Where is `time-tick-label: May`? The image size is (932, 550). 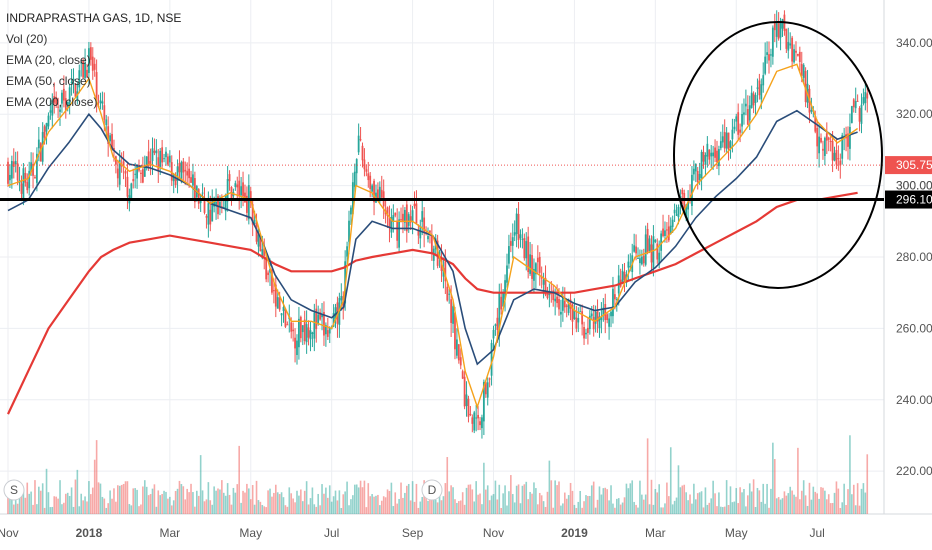
time-tick-label: May is located at coordinates (736, 533).